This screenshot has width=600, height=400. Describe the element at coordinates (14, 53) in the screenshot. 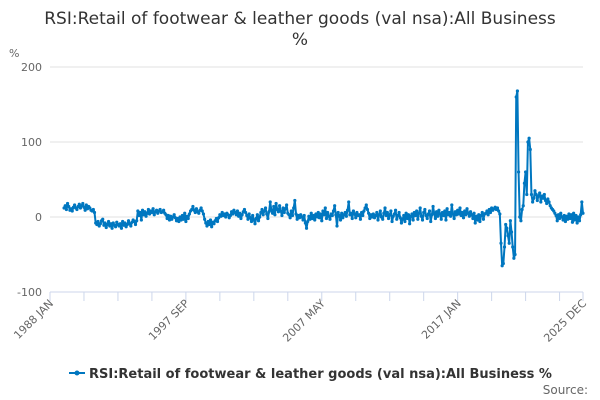

I see `y-axis-label: %` at that location.